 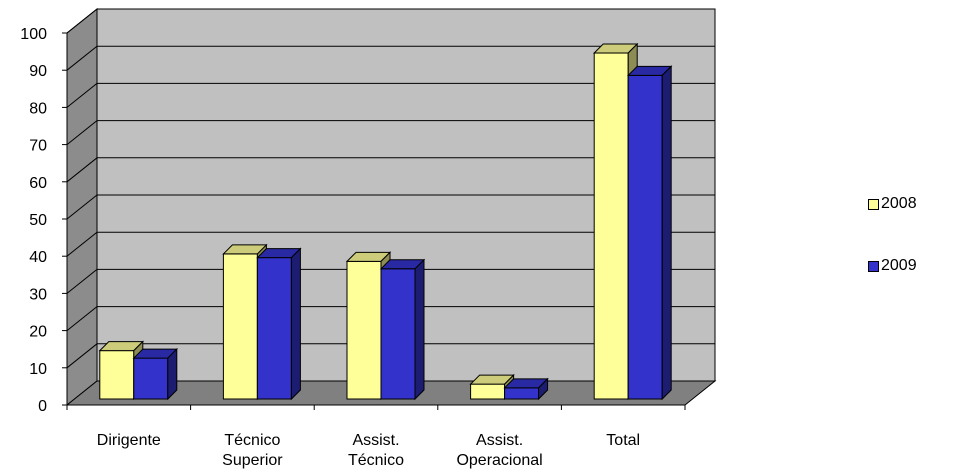 What do you see at coordinates (252, 450) in the screenshot?
I see `category-label: Técnico Superior` at bounding box center [252, 450].